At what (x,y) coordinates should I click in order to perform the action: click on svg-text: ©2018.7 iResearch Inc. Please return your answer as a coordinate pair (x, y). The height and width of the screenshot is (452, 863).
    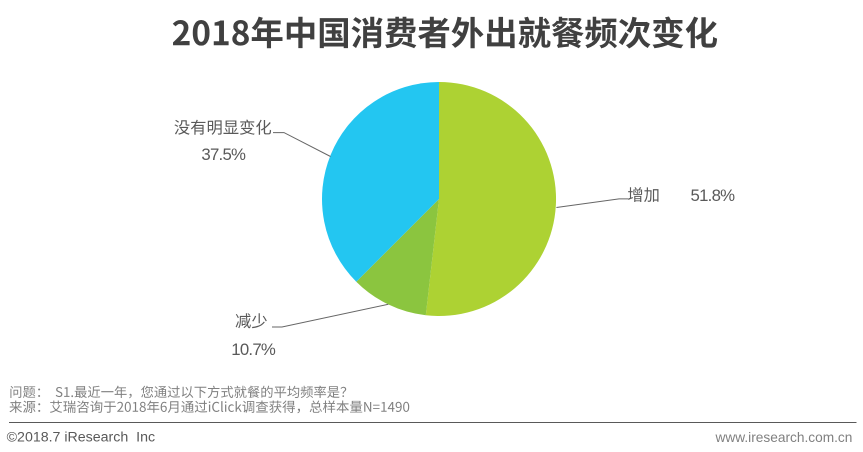
    Looking at the image, I should click on (81, 438).